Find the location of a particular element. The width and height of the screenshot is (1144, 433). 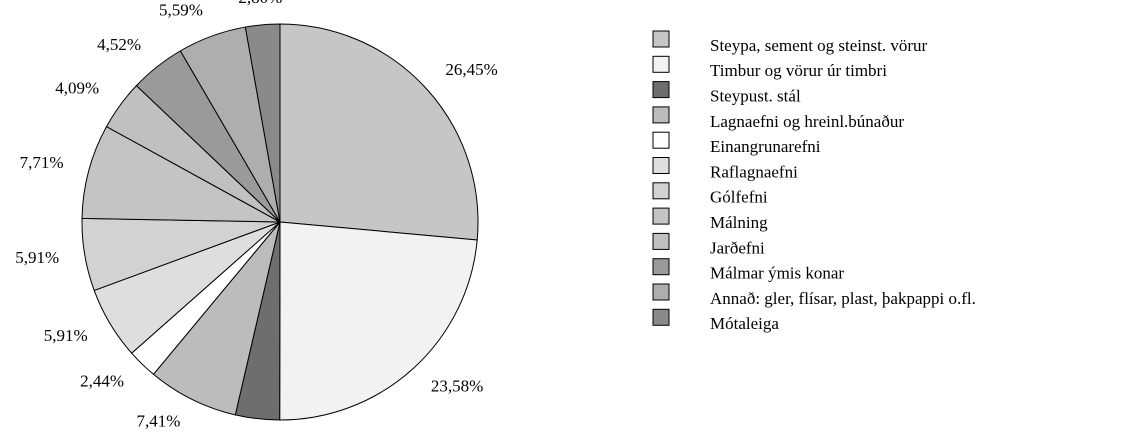

legend-label: Gólfefni is located at coordinates (739, 197).